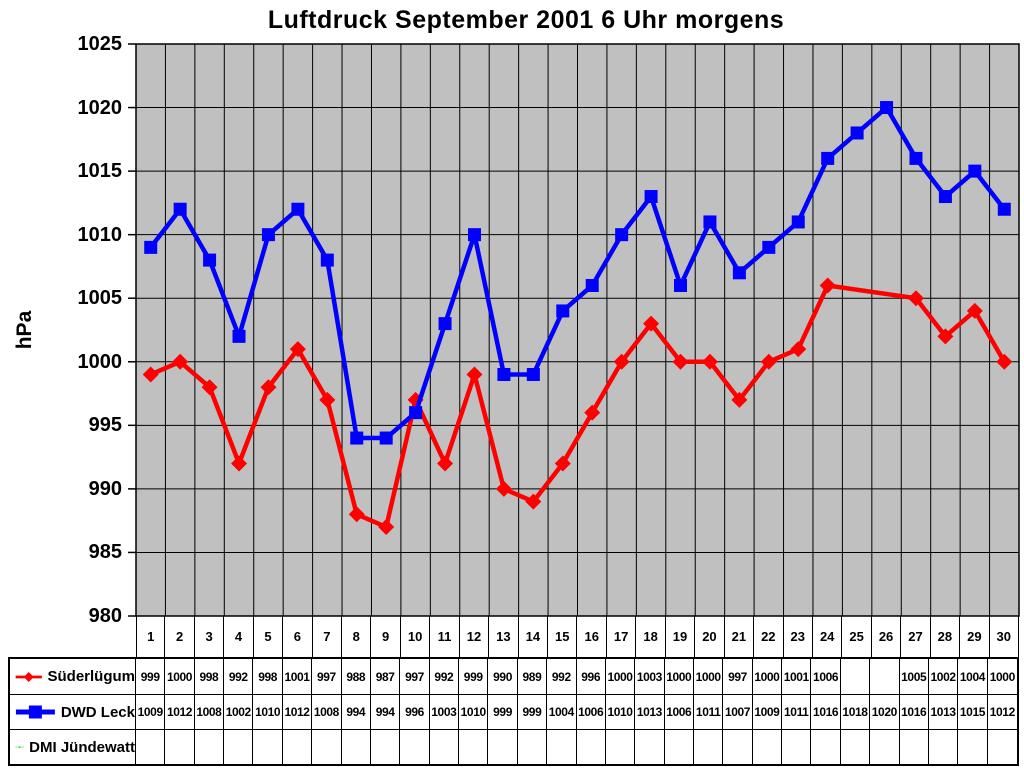  I want to click on table-cell: 1016, so click(914, 712).